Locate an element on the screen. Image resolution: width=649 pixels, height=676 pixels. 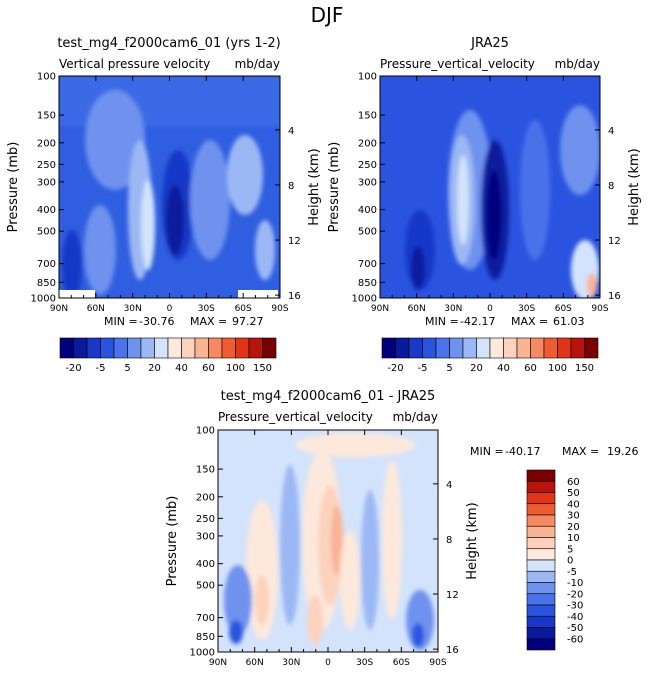
height-axis-label: Height (km) is located at coordinates (314, 186).